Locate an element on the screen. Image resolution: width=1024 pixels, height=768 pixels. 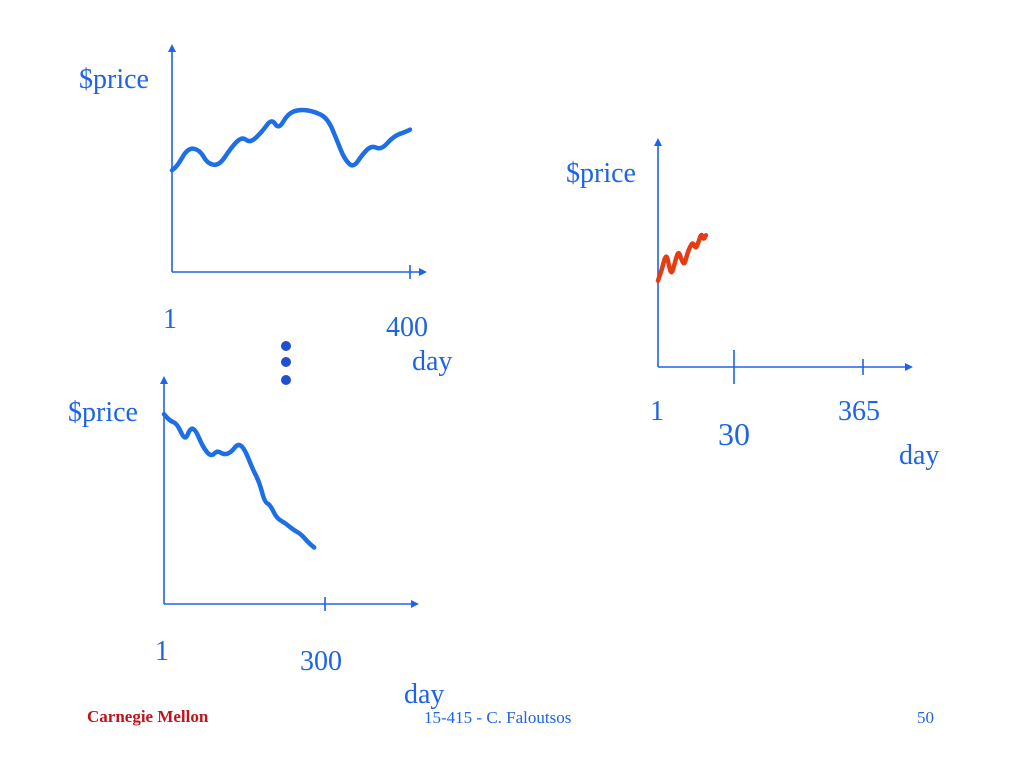
chart3-y-arrow is located at coordinates (658, 142).